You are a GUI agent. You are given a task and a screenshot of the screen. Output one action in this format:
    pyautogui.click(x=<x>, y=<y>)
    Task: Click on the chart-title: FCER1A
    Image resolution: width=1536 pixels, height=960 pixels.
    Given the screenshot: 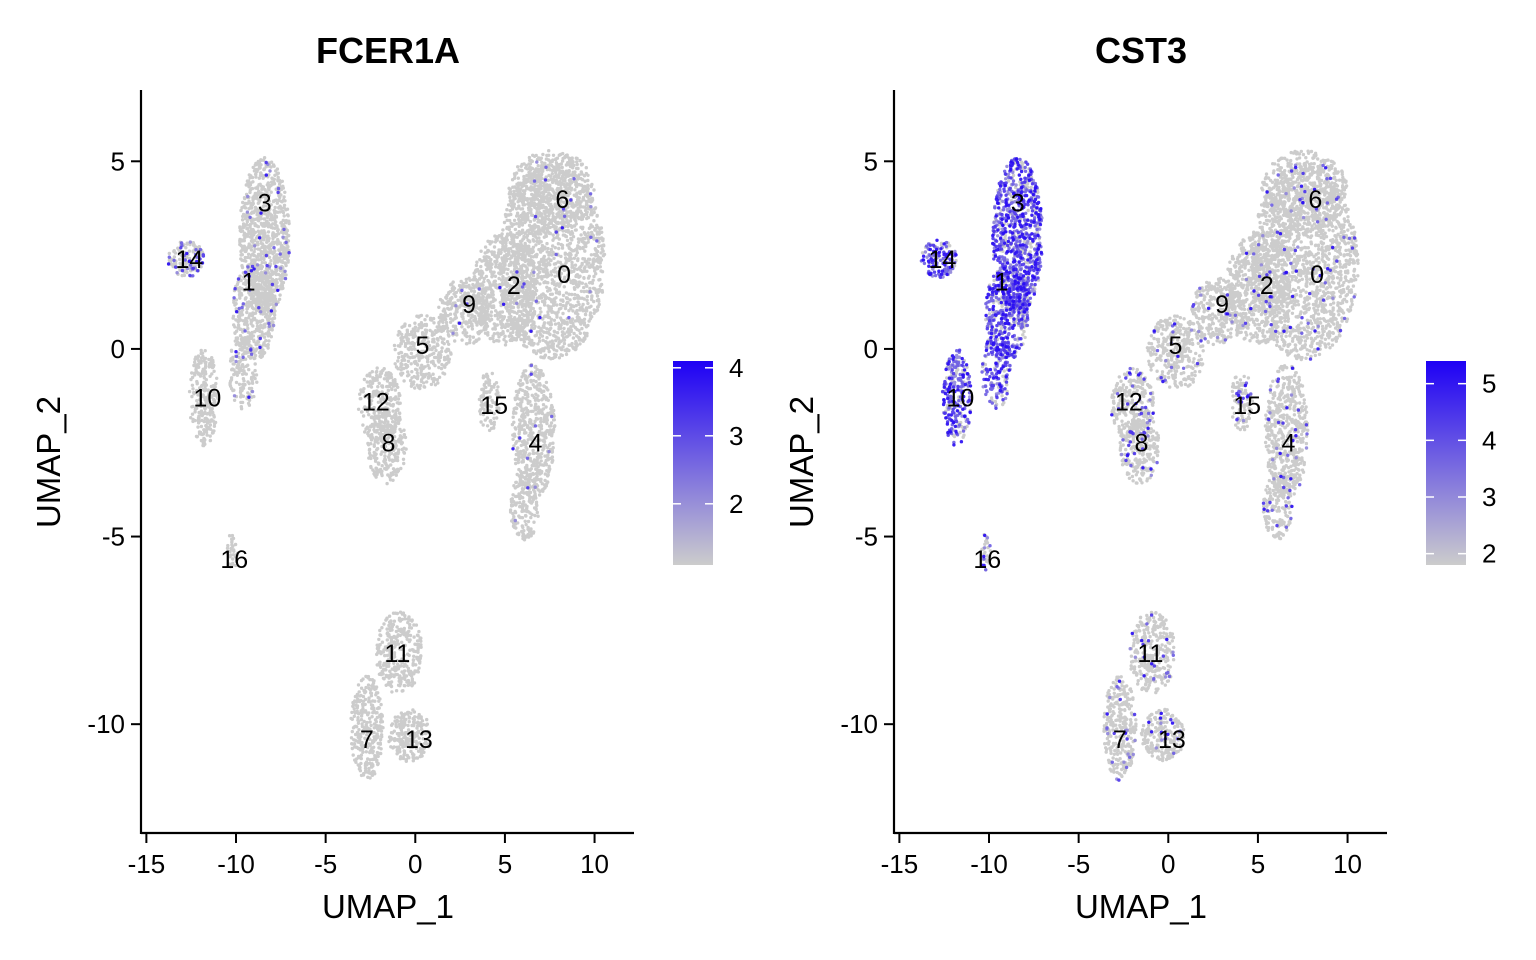 What is the action you would take?
    pyautogui.click(x=388, y=50)
    